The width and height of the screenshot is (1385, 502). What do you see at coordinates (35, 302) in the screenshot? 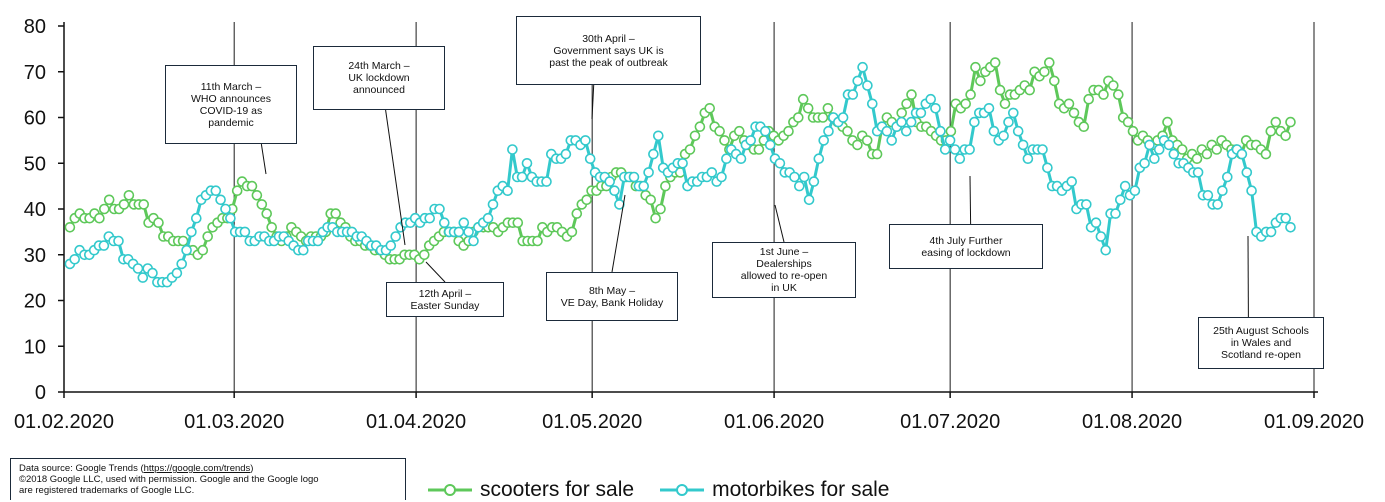
I see `y-tick-label: 20` at bounding box center [35, 302].